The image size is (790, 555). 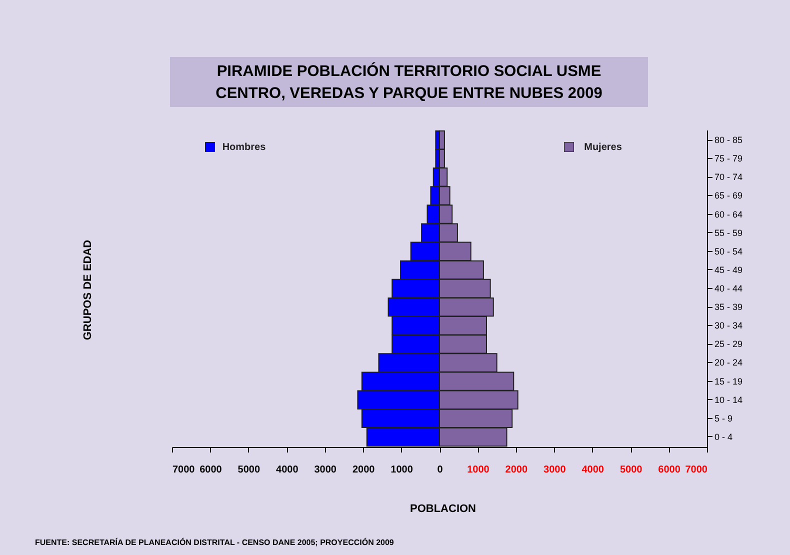 What do you see at coordinates (728, 233) in the screenshot?
I see `y-tick-label: 55 - 59` at bounding box center [728, 233].